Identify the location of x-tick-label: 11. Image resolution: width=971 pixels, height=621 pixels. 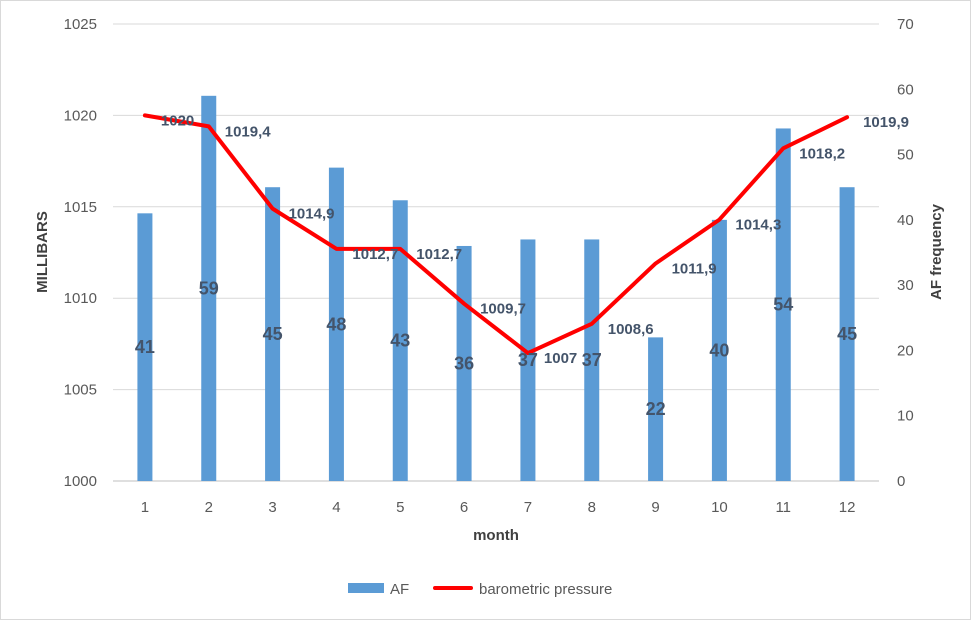
(783, 507).